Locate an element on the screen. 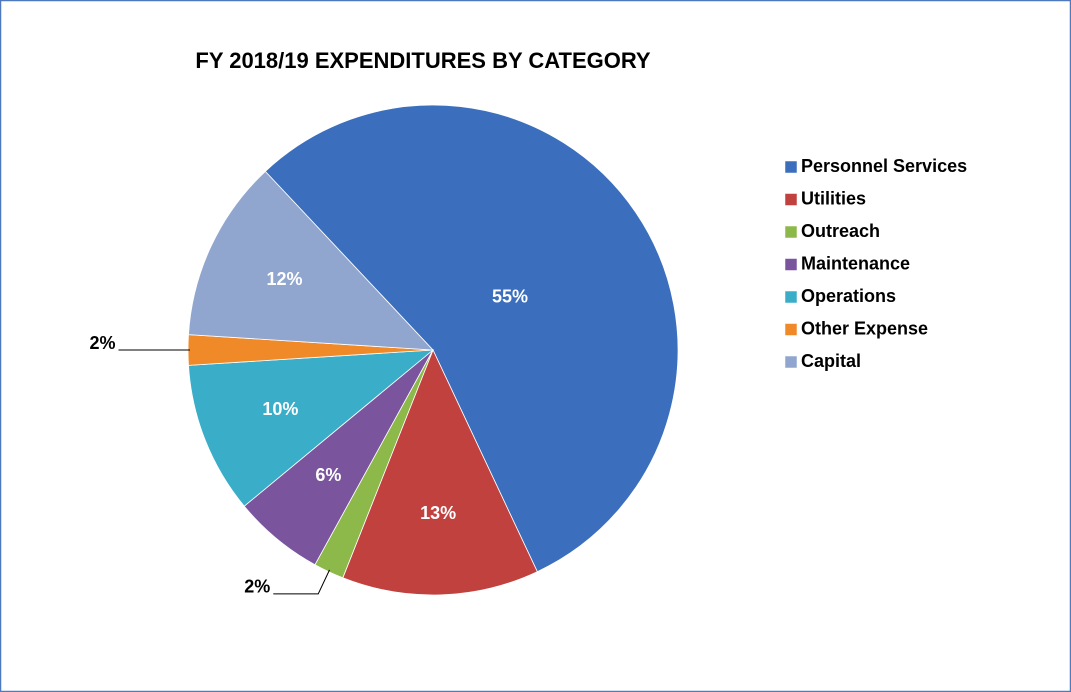  legend-label: Capital is located at coordinates (831, 361).